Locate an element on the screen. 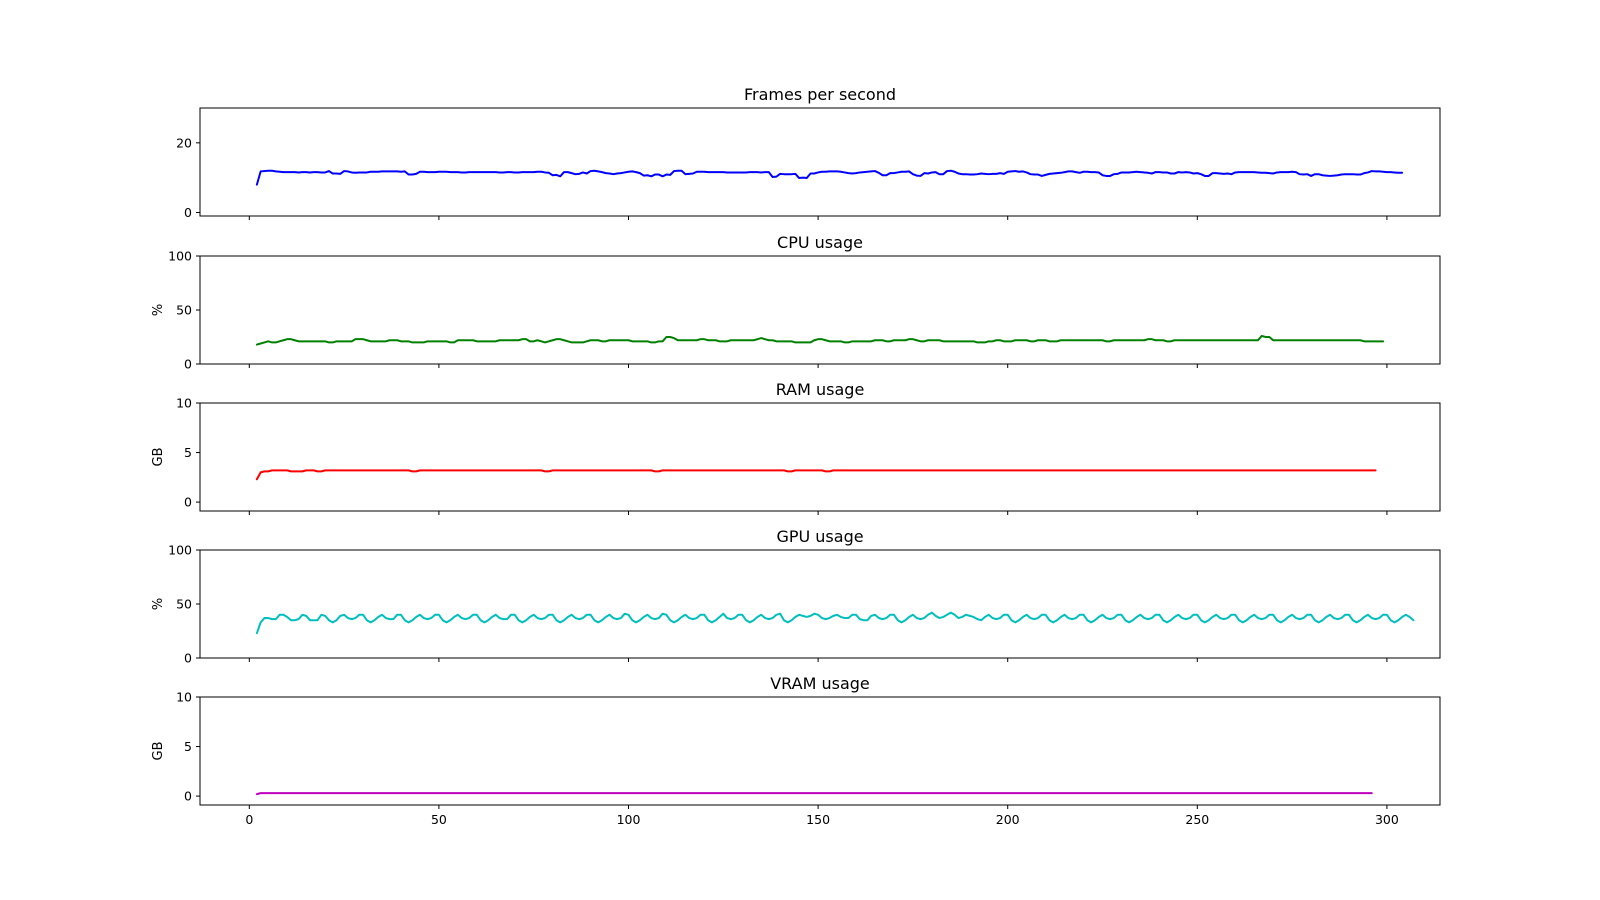 The image size is (1600, 900). x-tick-label: 250 is located at coordinates (1197, 819).